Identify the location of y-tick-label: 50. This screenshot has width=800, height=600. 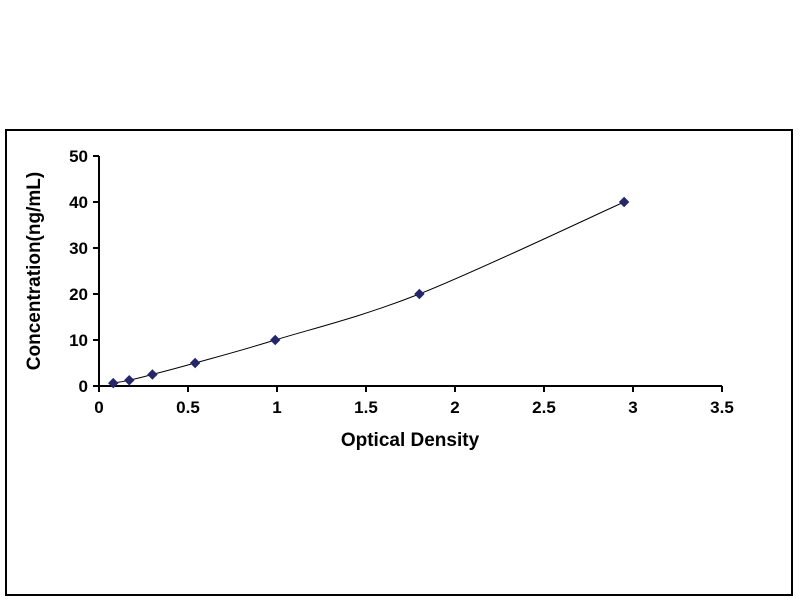
(78, 156).